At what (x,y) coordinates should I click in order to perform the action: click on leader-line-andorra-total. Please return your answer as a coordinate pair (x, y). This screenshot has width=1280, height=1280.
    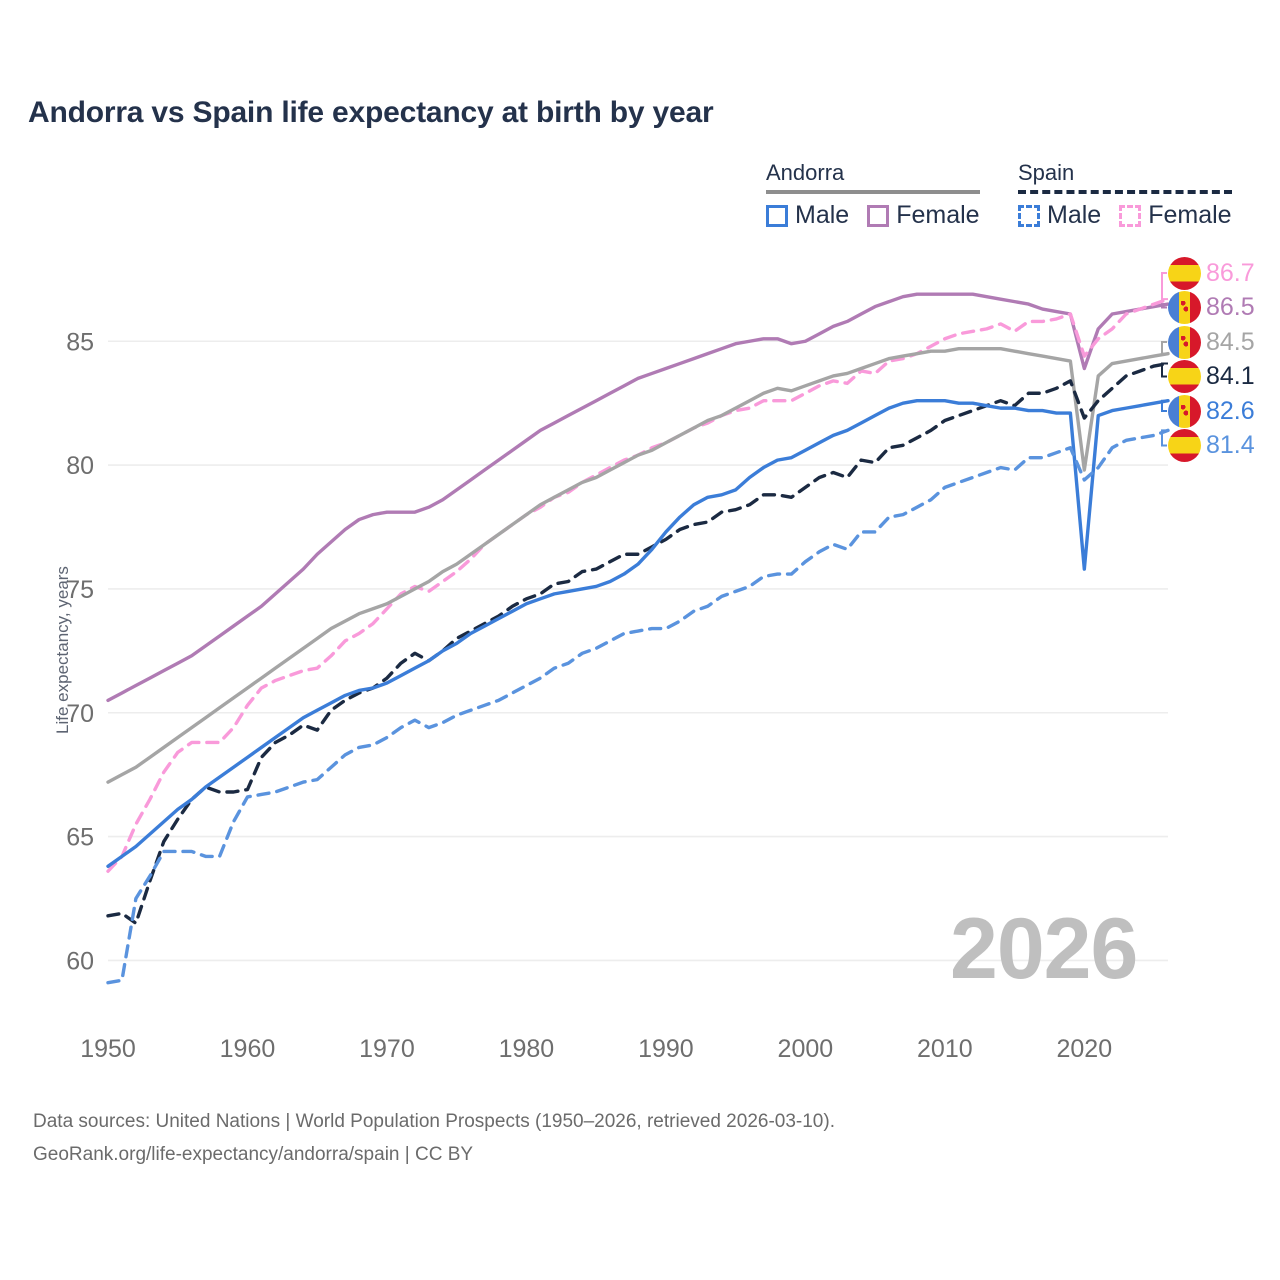
    Looking at the image, I should click on (1164, 348).